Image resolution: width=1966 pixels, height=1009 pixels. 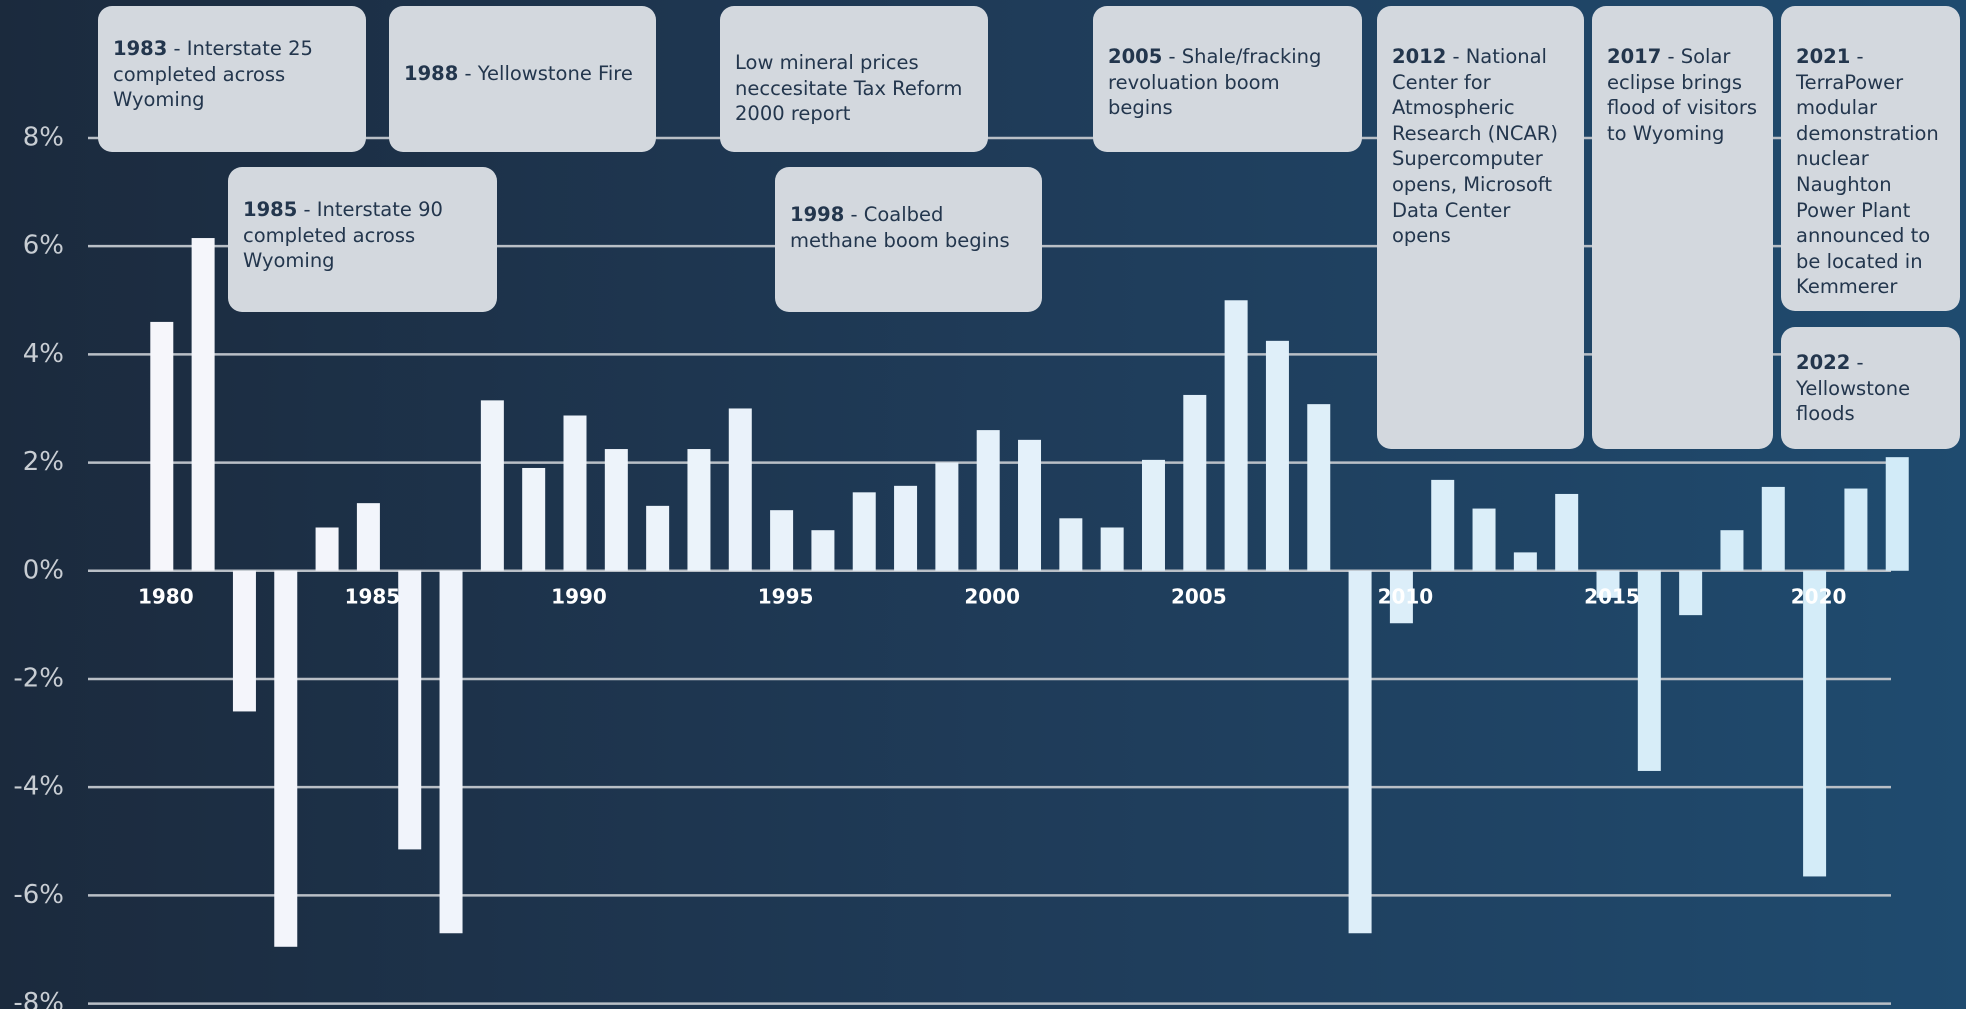 What do you see at coordinates (38, 998) in the screenshot?
I see `y-tick-label: -8%` at bounding box center [38, 998].